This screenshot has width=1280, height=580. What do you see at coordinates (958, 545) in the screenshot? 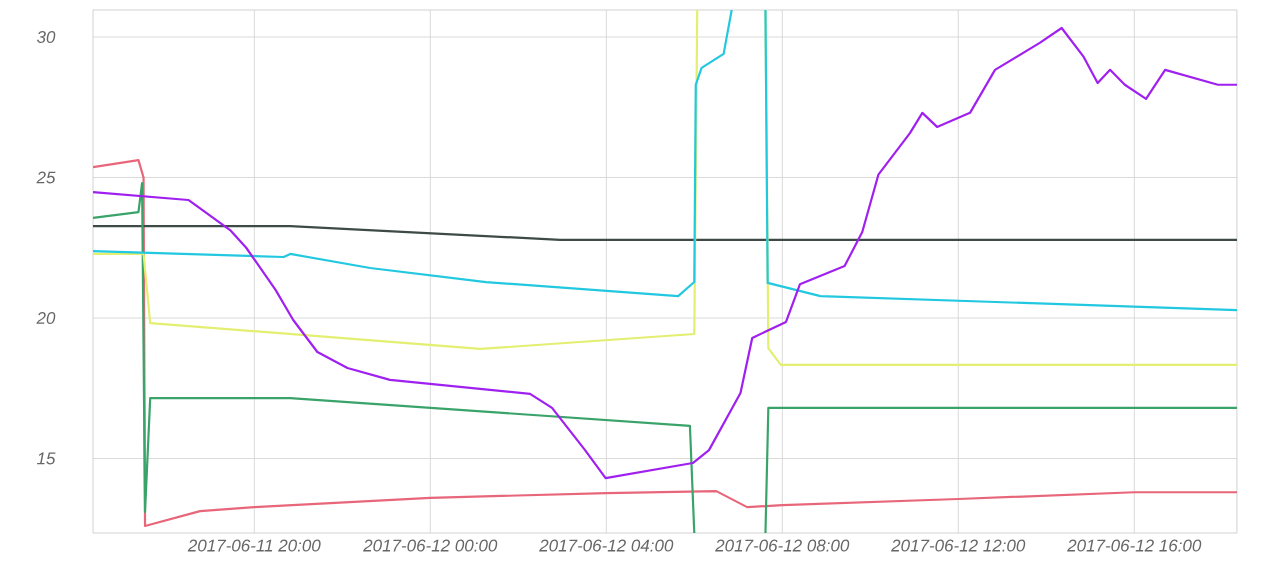
I see `x-tick-label: 2017-06-12 12:00` at bounding box center [958, 545].